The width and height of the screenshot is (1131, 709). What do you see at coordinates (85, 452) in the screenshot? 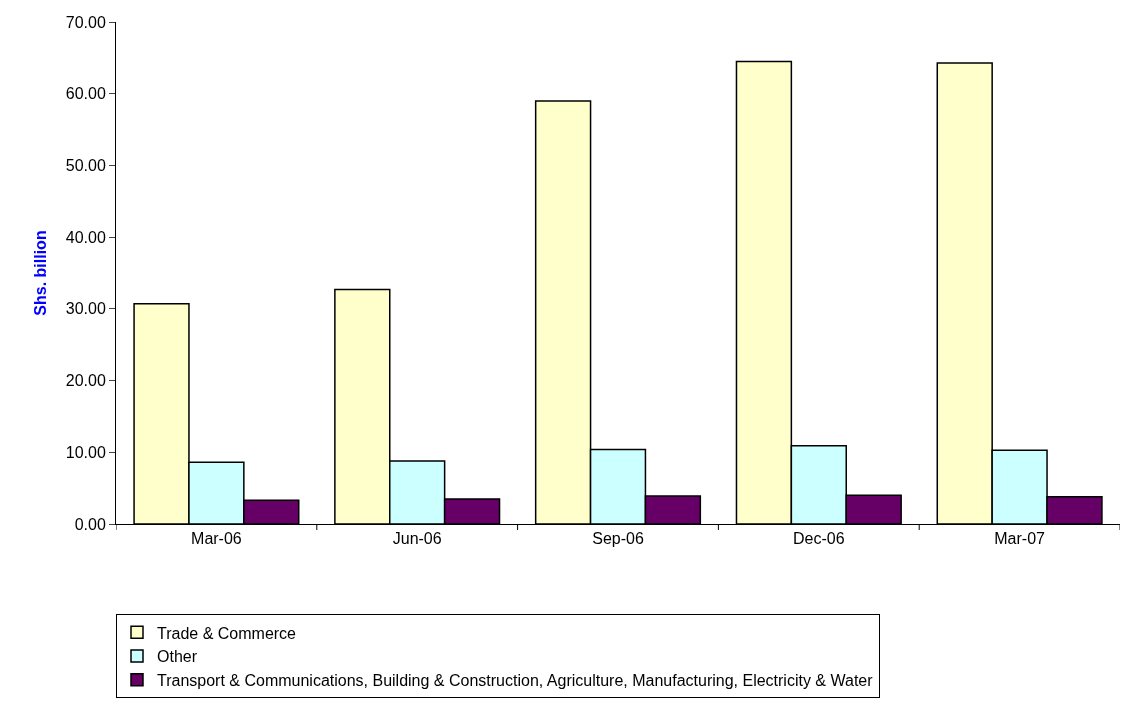
I see `y-tick-label: 10.00` at bounding box center [85, 452].